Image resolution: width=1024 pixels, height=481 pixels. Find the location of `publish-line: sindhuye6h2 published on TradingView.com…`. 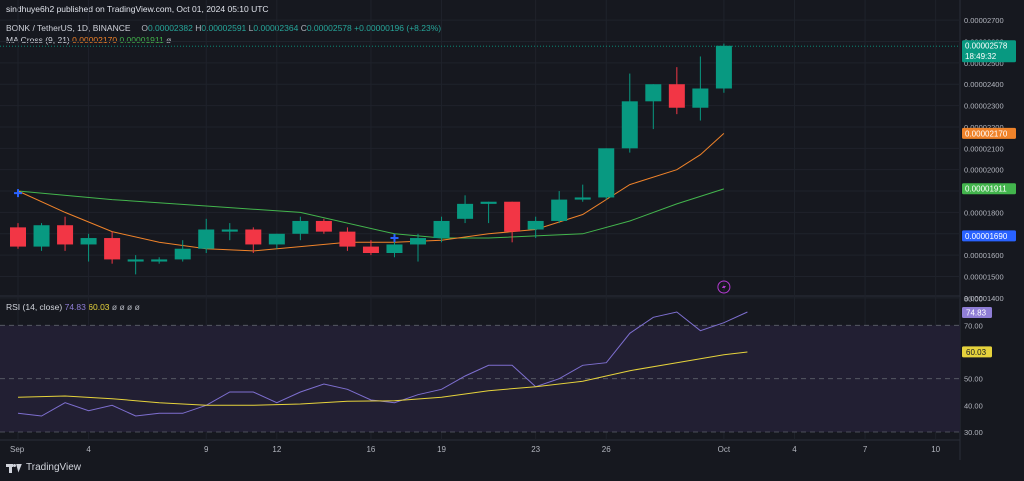

publish-line: sindhuye6h2 published on TradingView.com… is located at coordinates (137, 9).